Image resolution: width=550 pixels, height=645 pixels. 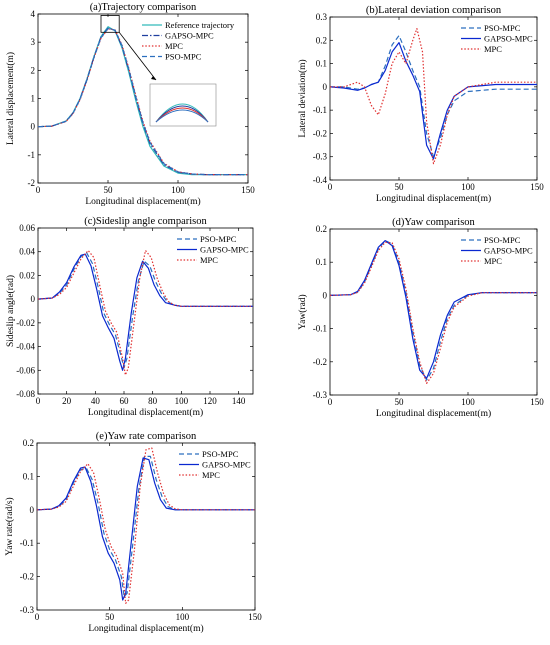 I want to click on series-line-reference-trajectory, so click(x=143, y=101).